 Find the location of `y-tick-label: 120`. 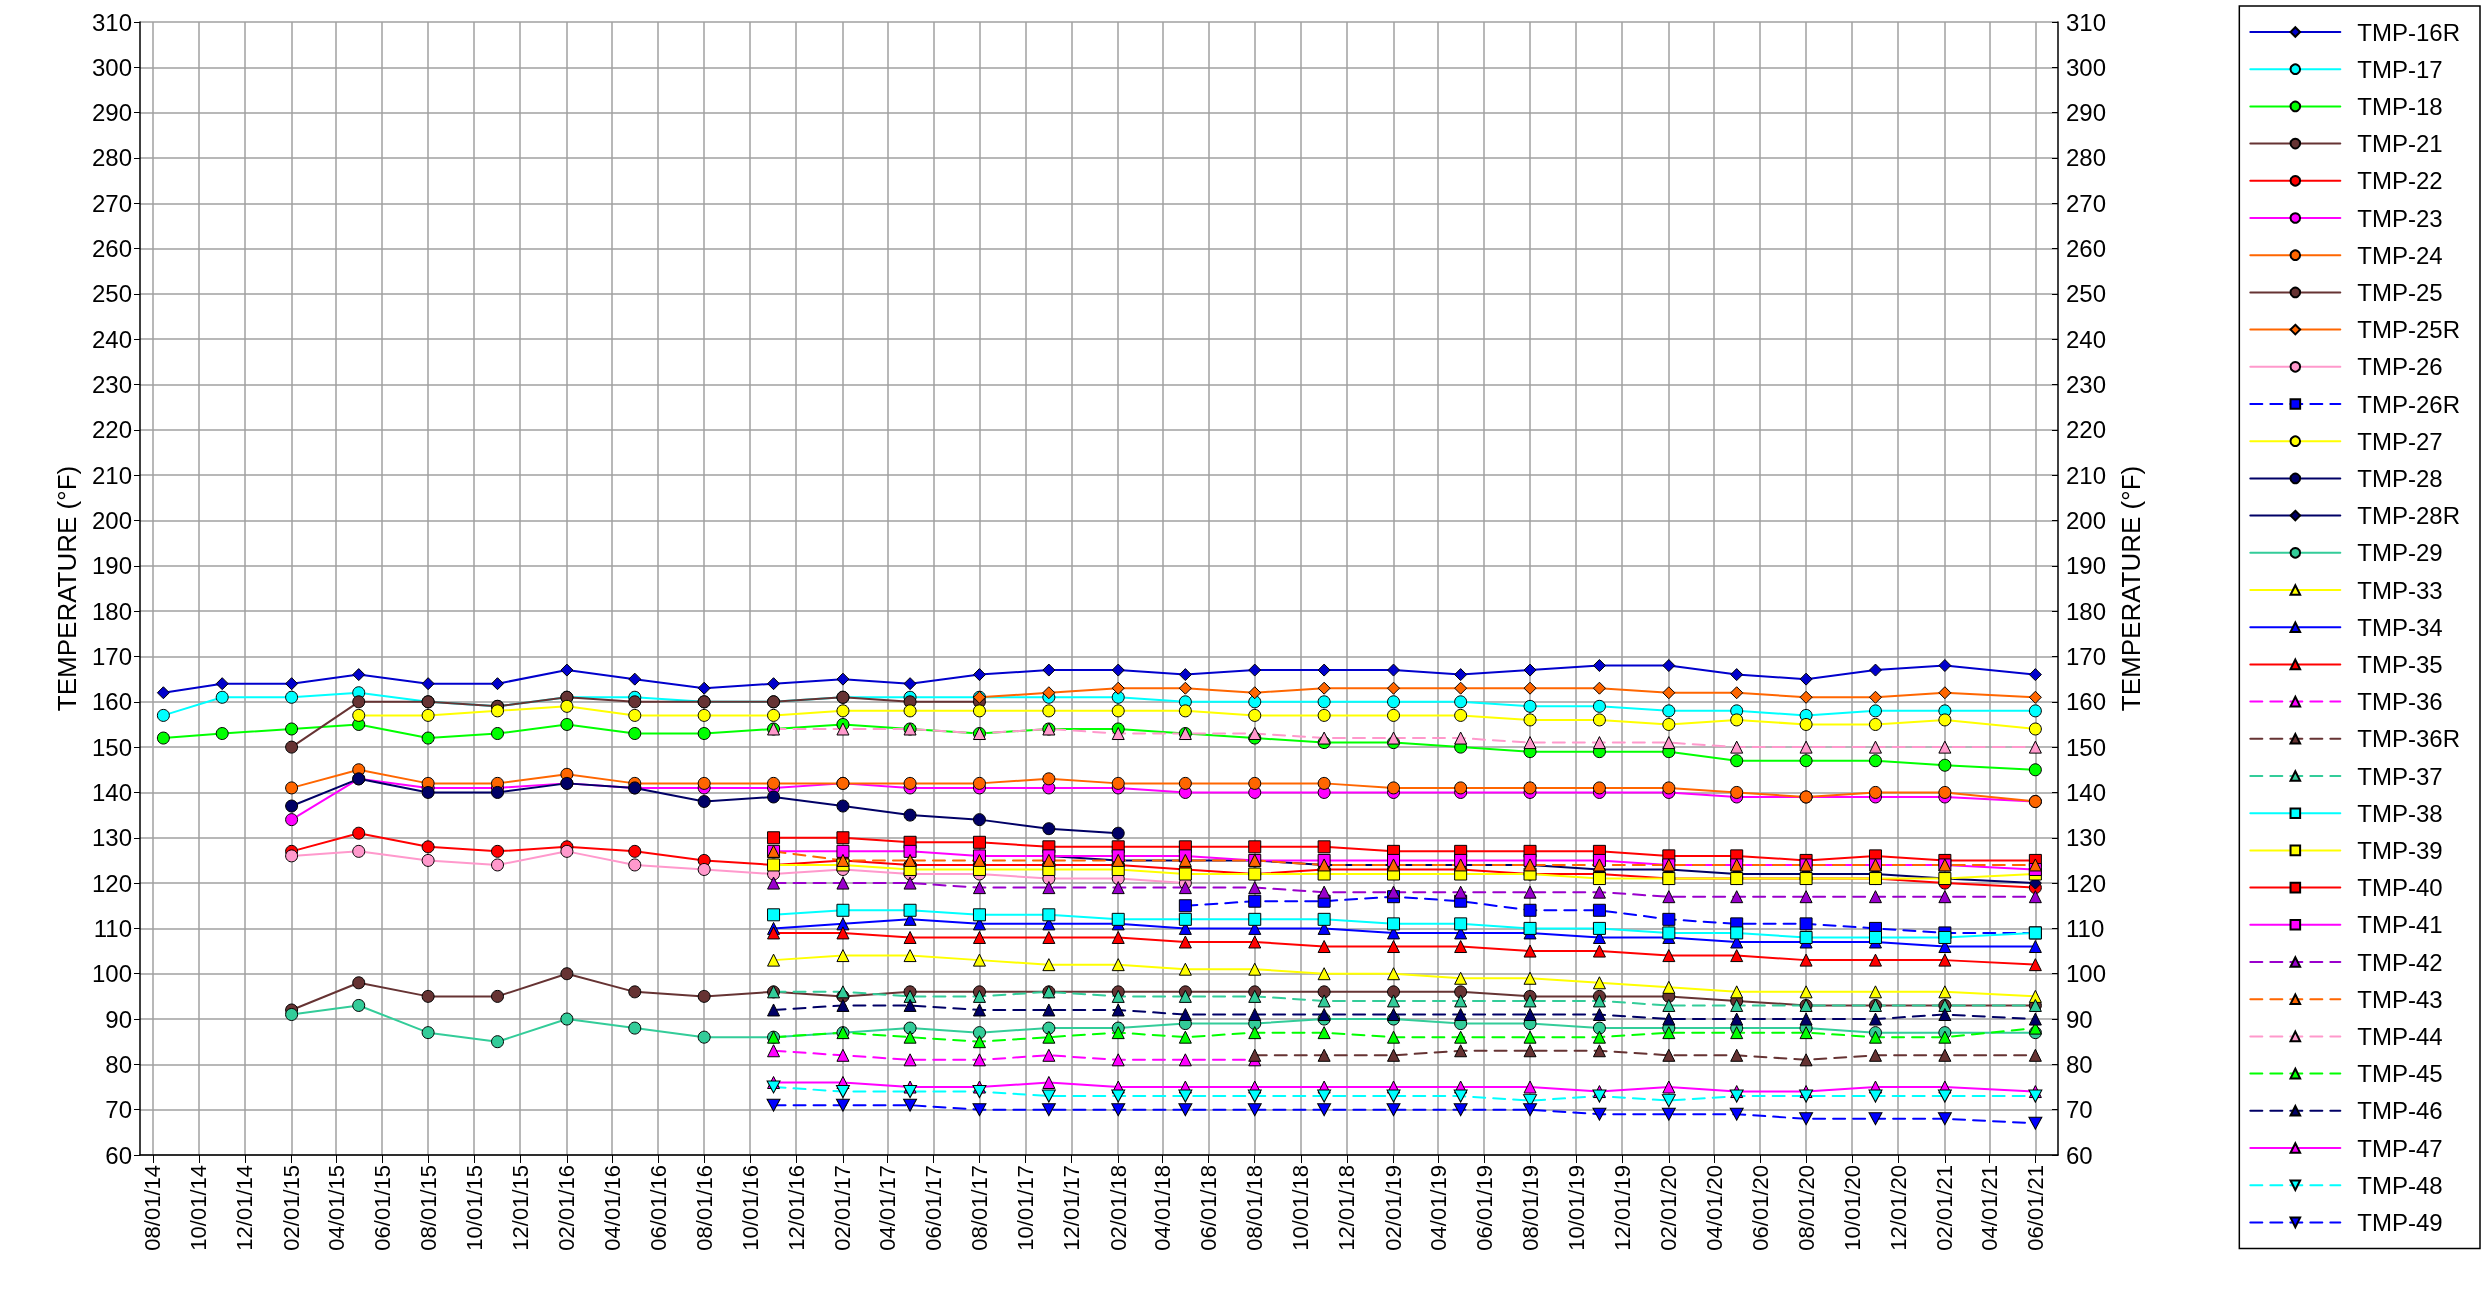

y-tick-label: 120 is located at coordinates (111, 883).